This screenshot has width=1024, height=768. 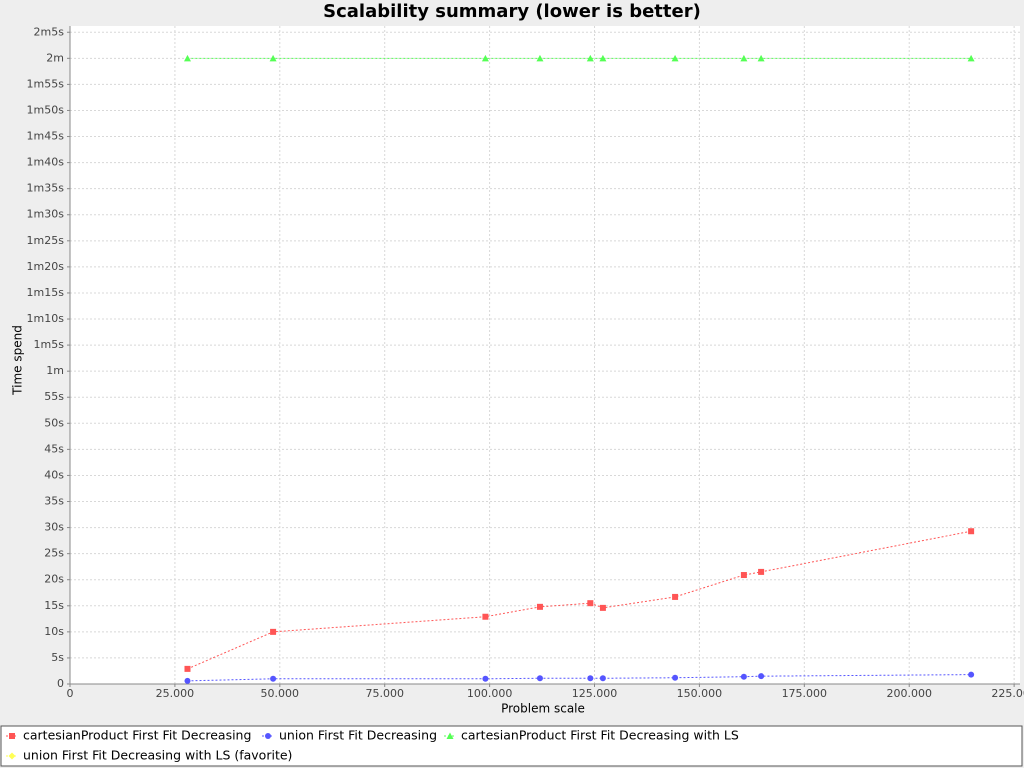 What do you see at coordinates (46, 83) in the screenshot?
I see `y-tick-label: 1m55s` at bounding box center [46, 83].